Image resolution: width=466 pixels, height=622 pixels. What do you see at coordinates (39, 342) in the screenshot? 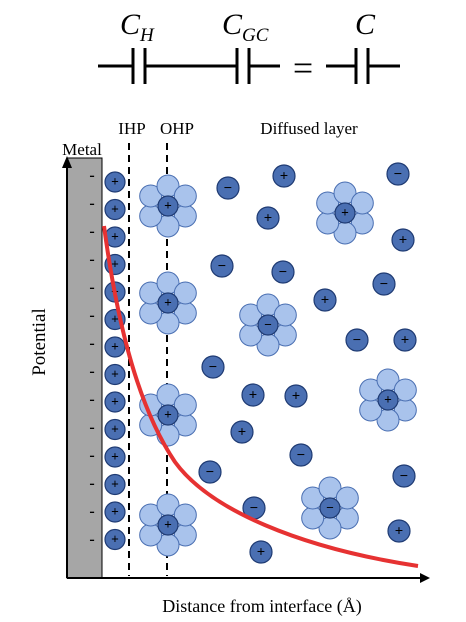
I see `y-axis-label: Potential` at bounding box center [39, 342].